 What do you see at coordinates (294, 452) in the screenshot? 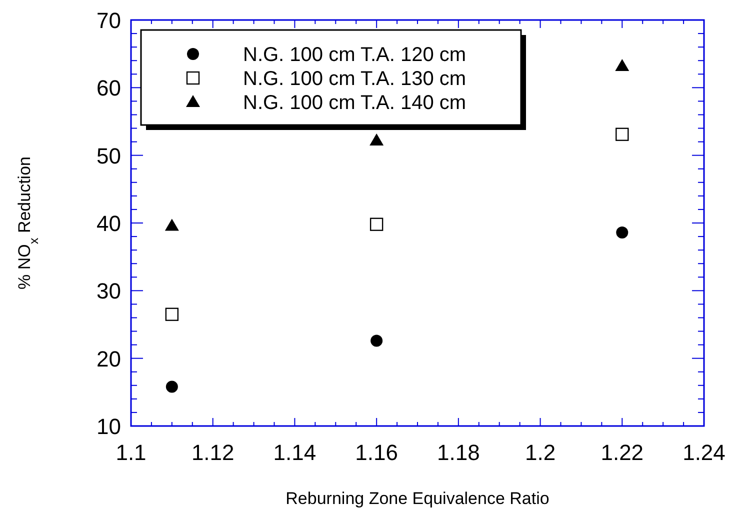
I see `x-tick-label: 1.14` at bounding box center [294, 452].